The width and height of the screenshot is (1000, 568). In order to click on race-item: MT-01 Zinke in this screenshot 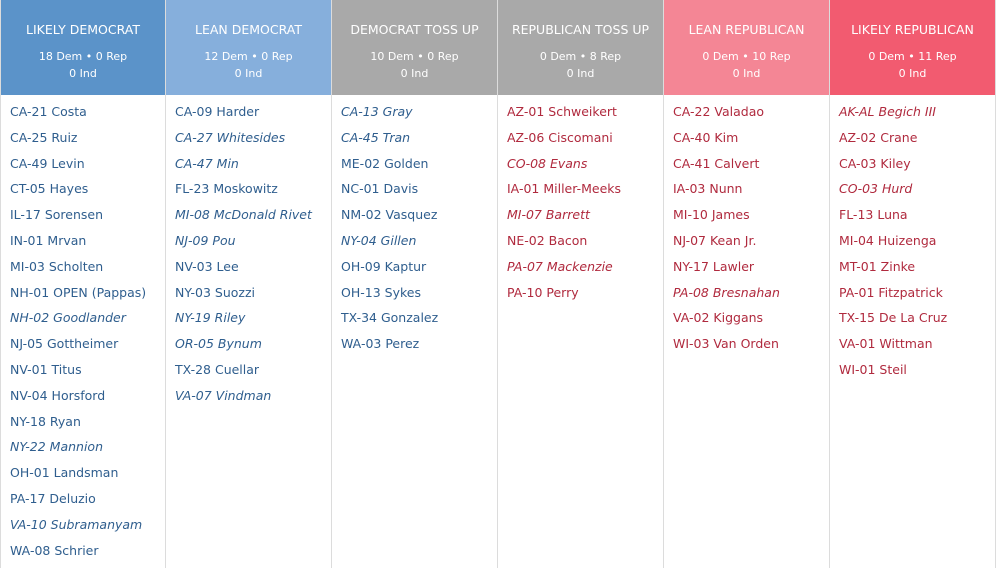, I will do `click(877, 266)`.